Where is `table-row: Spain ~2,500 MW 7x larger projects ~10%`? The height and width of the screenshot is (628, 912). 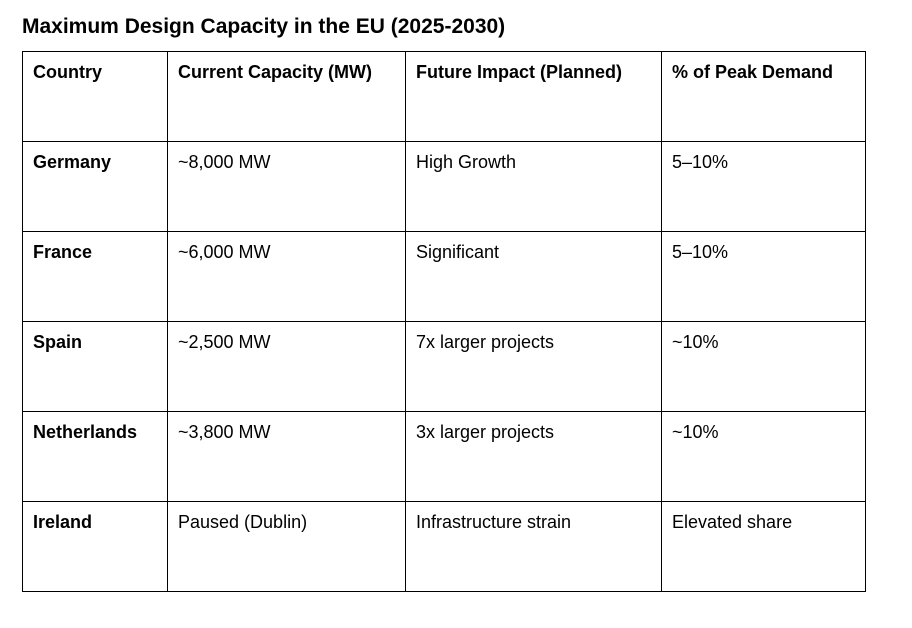 table-row: Spain ~2,500 MW 7x larger projects ~10% is located at coordinates (444, 366).